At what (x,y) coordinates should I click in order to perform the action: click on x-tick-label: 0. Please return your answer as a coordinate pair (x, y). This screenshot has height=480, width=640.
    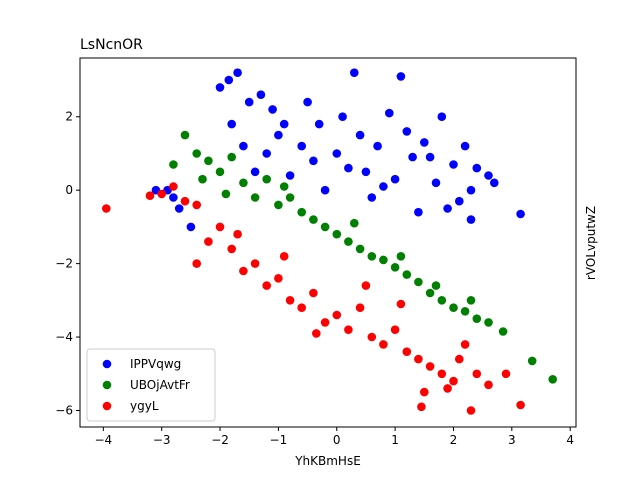
    Looking at the image, I should click on (337, 440).